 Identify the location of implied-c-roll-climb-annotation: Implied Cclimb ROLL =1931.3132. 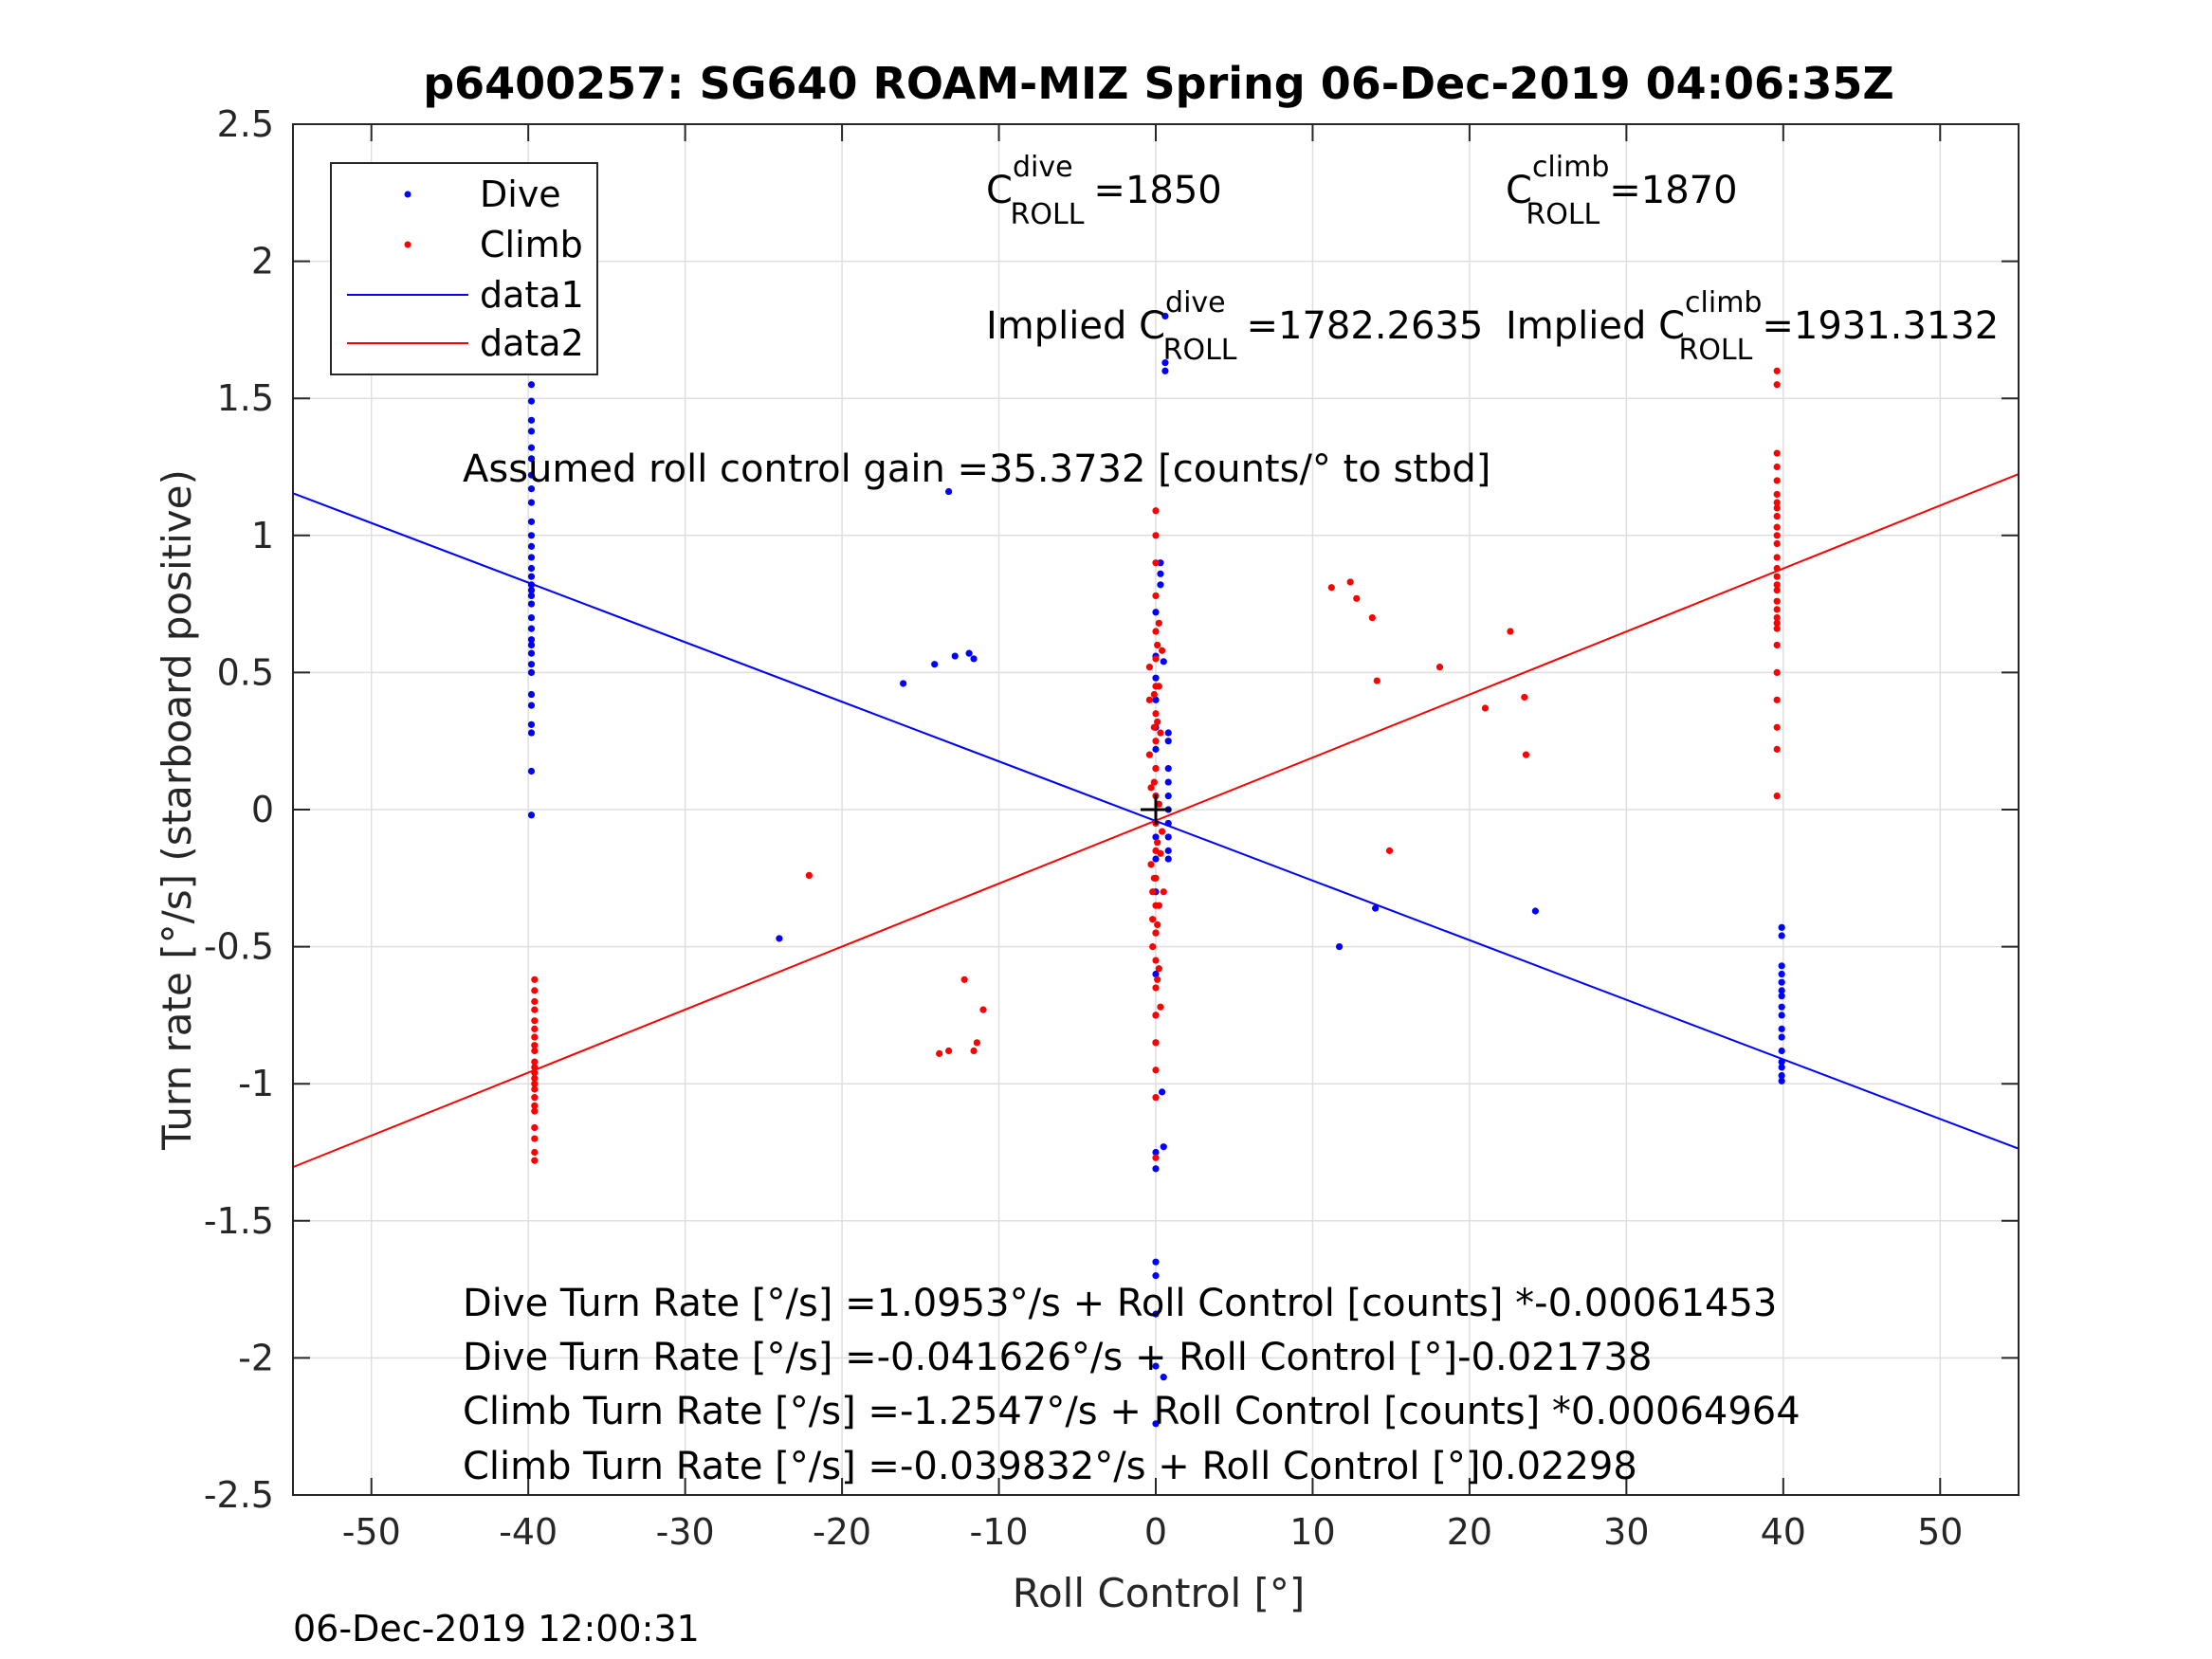
(1752, 326).